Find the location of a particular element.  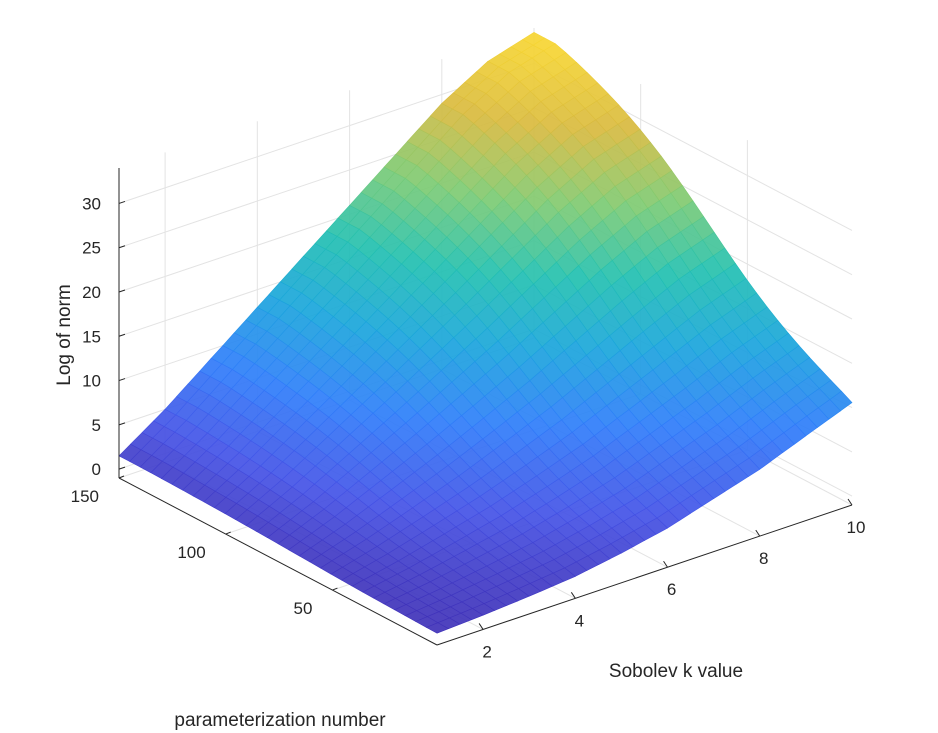

x-tick-label: 4 is located at coordinates (579, 620).